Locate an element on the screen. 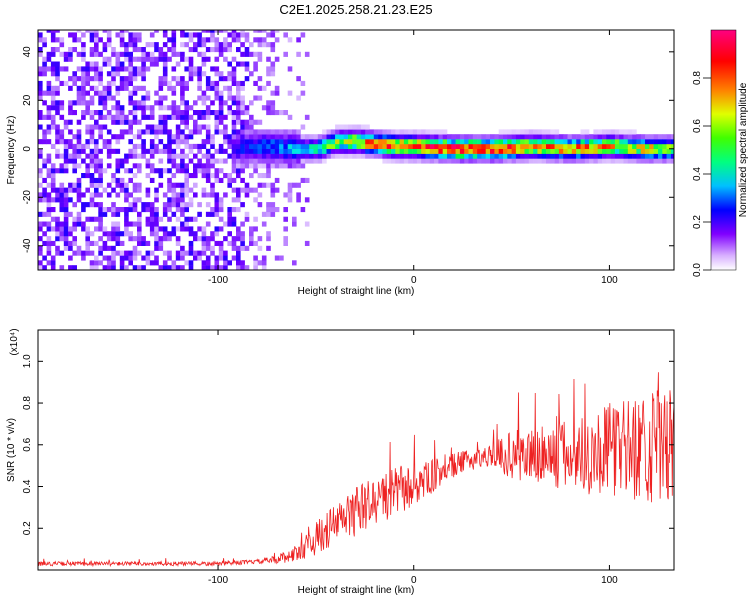 The image size is (750, 600). x-tick-label: 0 is located at coordinates (414, 280).